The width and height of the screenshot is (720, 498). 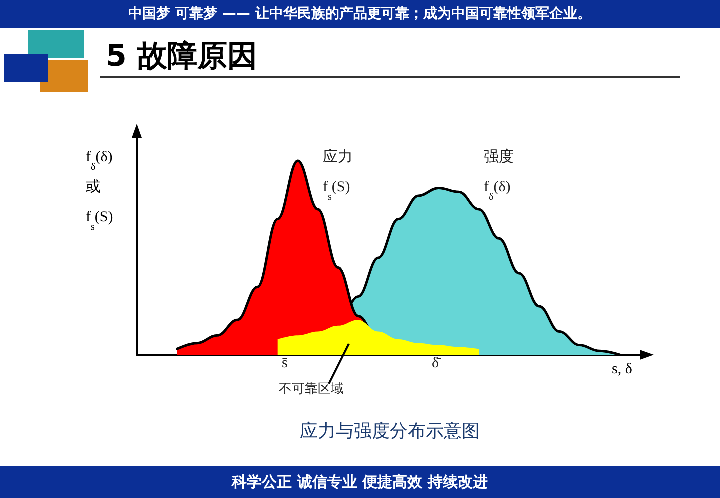 I want to click on text: δ̄, so click(x=437, y=364).